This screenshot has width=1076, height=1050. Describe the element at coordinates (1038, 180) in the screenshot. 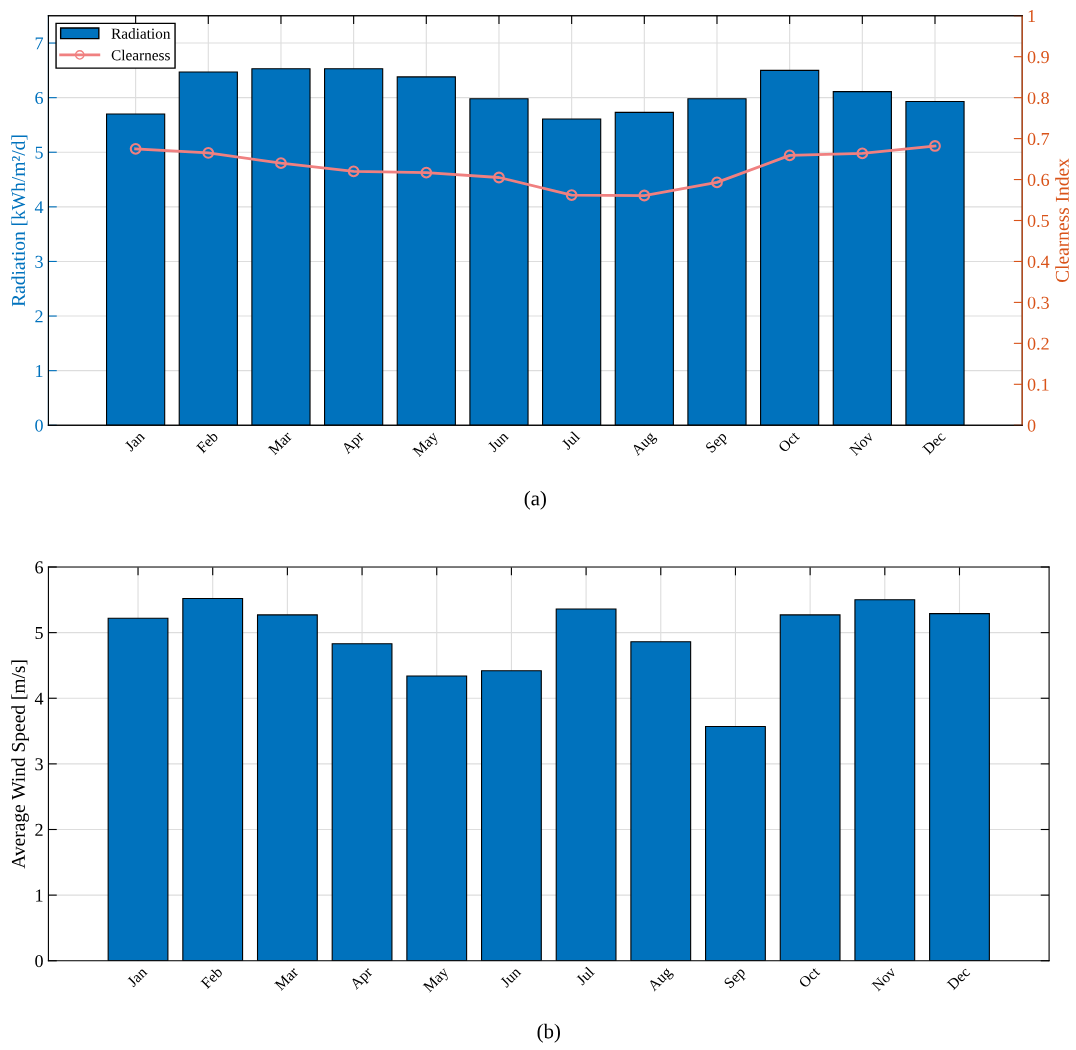

I see `y2-tick-label: 0.6` at that location.